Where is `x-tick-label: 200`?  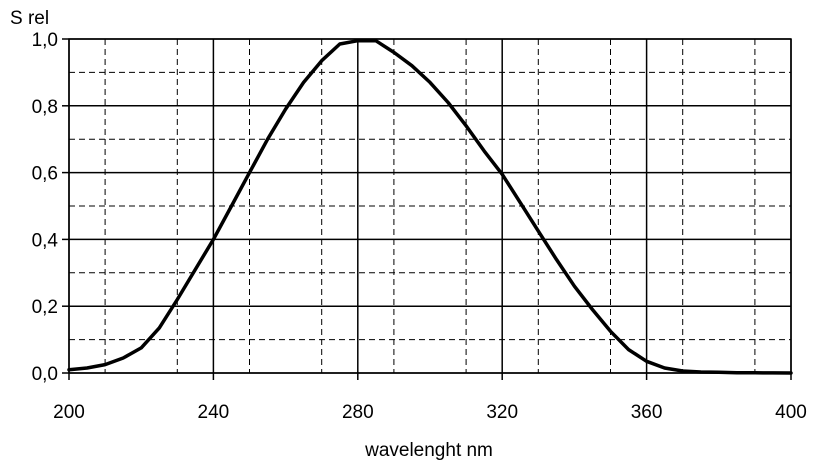 x-tick-label: 200 is located at coordinates (69, 412).